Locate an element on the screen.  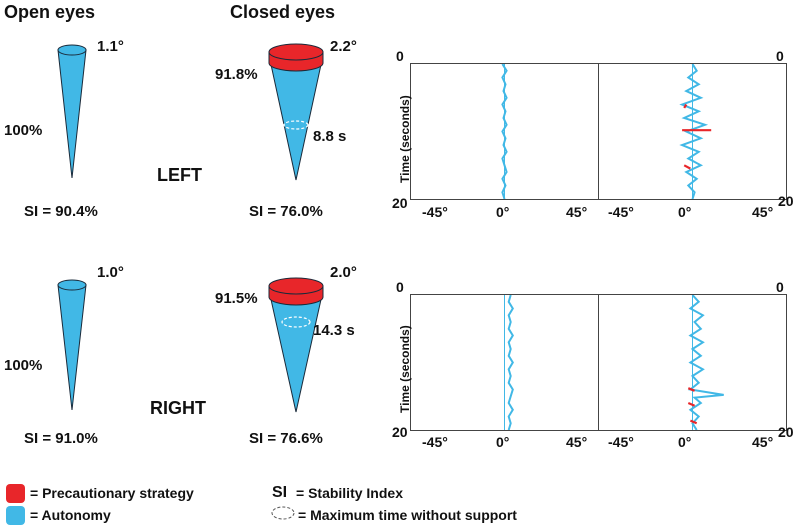
side-label-left: LEFT is located at coordinates (179, 175).